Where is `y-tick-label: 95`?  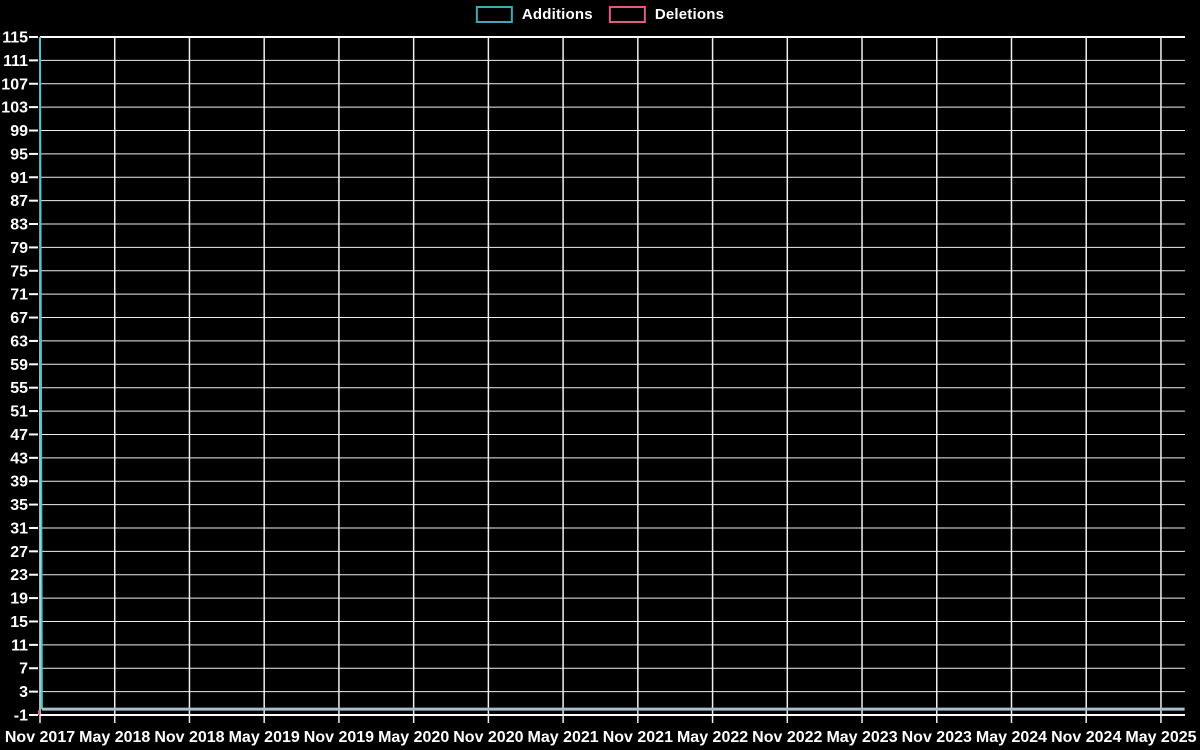 y-tick-label: 95 is located at coordinates (19, 154).